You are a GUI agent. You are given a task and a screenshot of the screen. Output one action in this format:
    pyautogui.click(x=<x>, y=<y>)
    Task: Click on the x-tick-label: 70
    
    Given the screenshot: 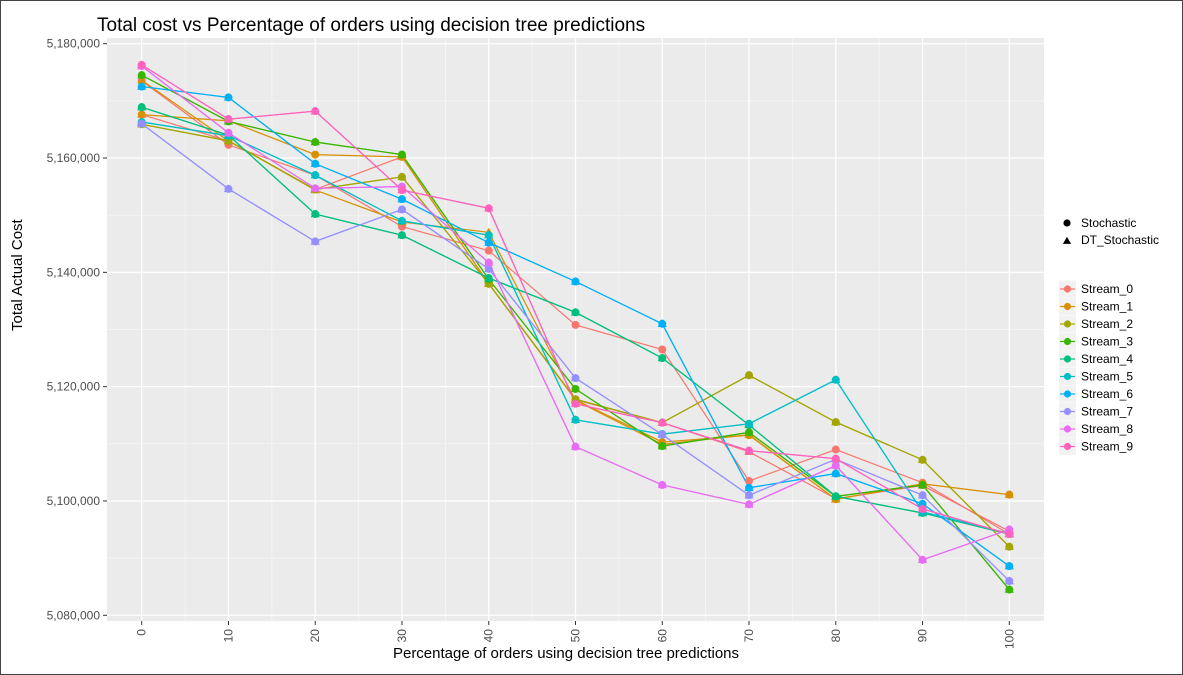 What is the action you would take?
    pyautogui.click(x=749, y=636)
    